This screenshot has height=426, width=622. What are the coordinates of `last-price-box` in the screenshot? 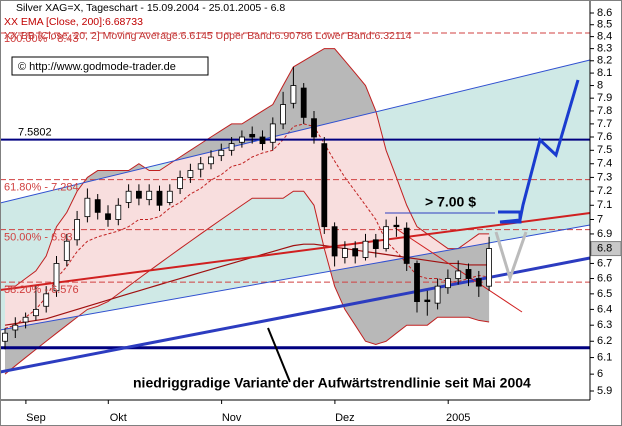 It's located at (606, 249).